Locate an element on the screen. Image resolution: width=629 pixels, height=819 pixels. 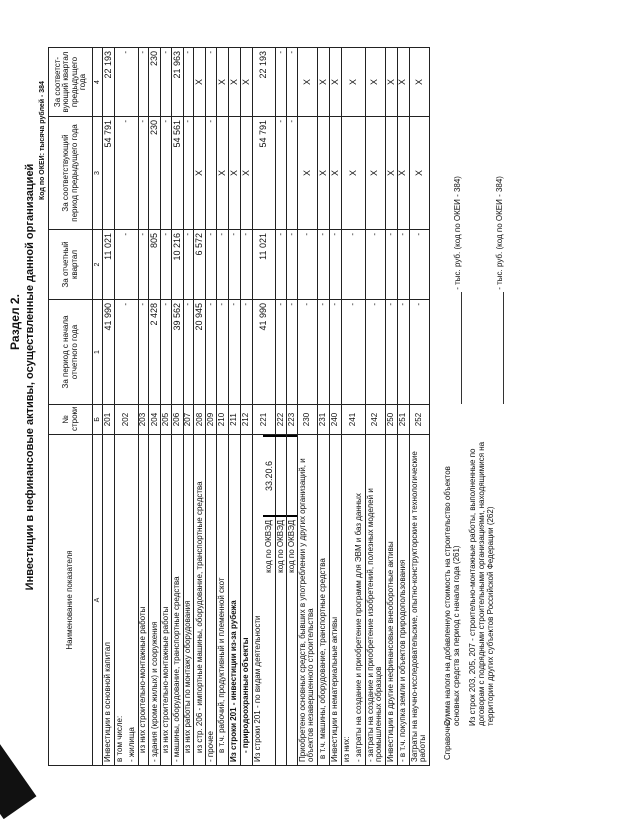
row-number: 203 is located at coordinates (143, 419).